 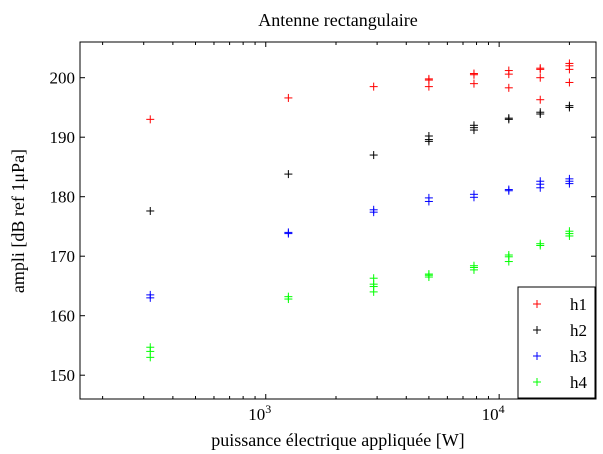 I want to click on legend: h1 h2 h3 h4, so click(x=556, y=342).